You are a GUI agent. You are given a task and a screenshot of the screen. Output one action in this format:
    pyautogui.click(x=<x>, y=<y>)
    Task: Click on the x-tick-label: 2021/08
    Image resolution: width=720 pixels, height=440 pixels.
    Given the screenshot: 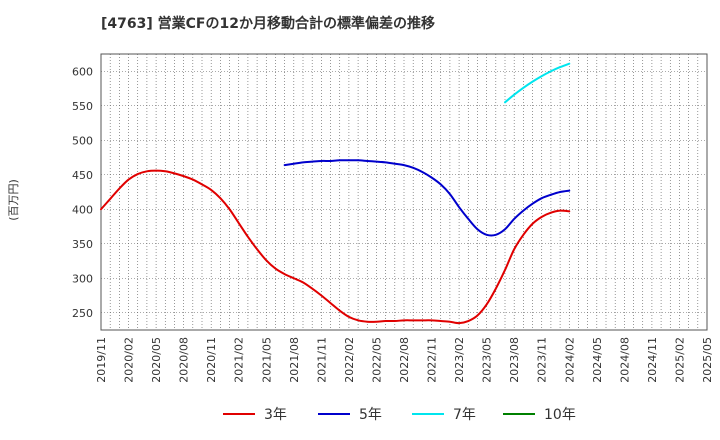 What is the action you would take?
    pyautogui.click(x=294, y=360)
    